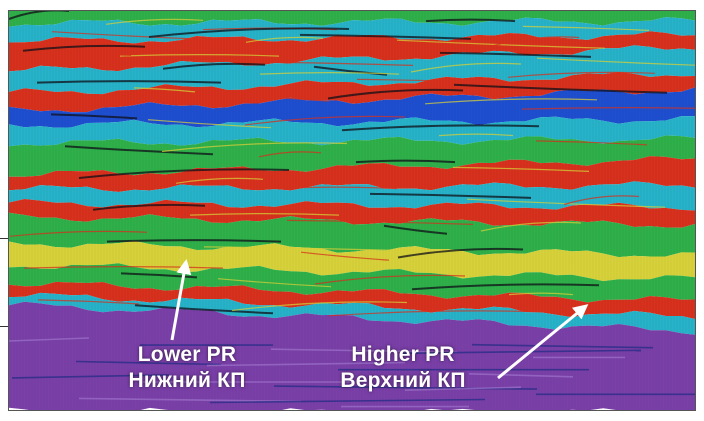  I want to click on higher-pr-label-en: Higher PR, so click(403, 354).